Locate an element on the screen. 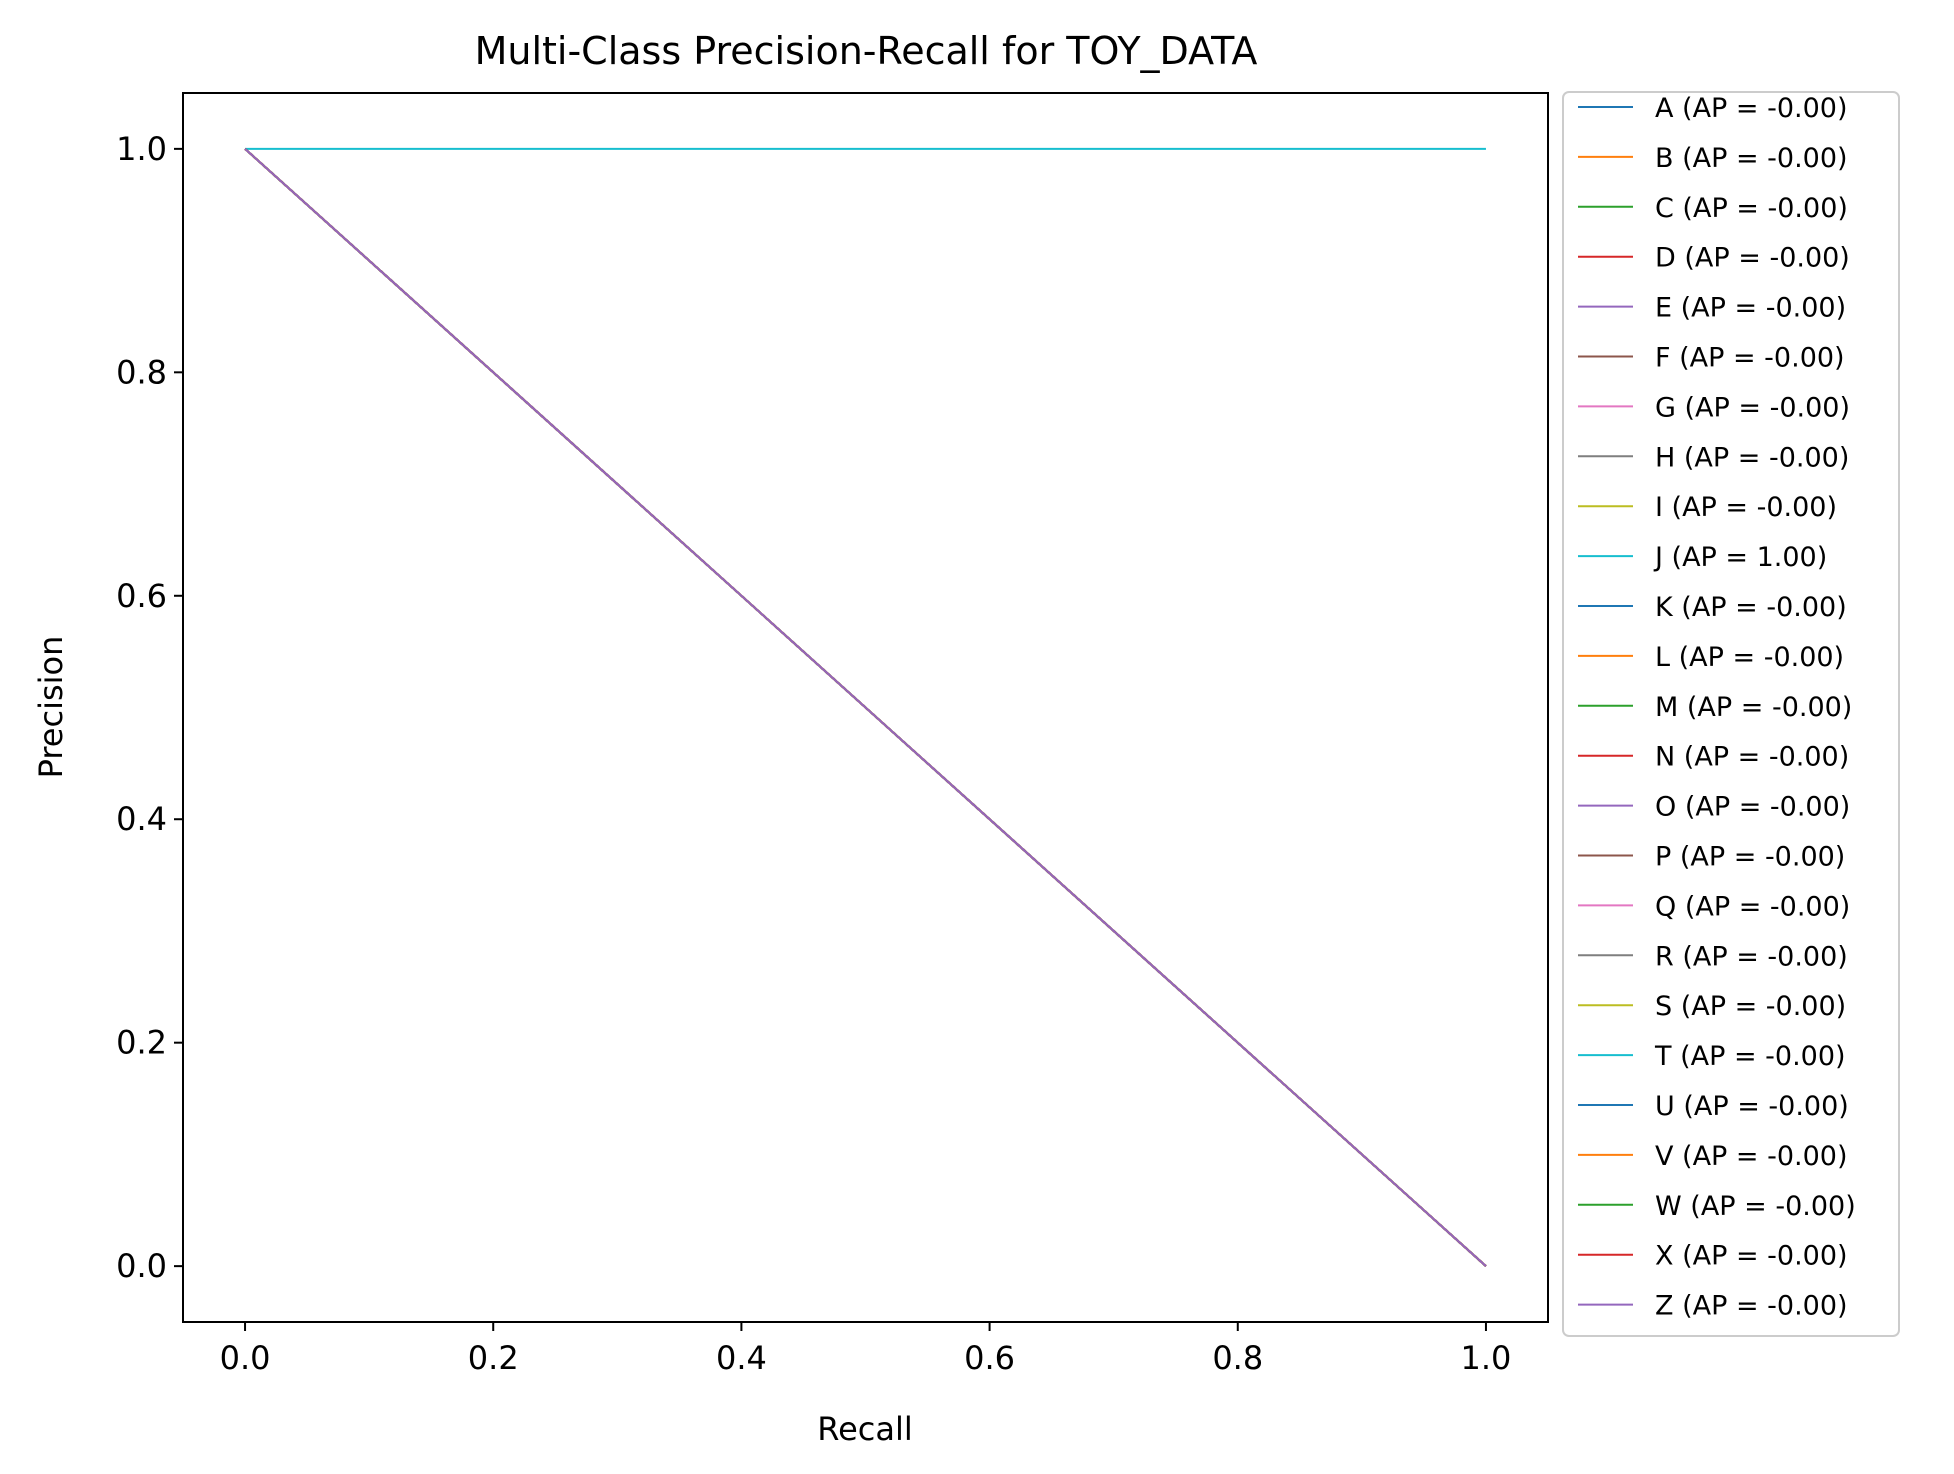  legend-label-s: S (AP = -0.00) is located at coordinates (1750, 1006).